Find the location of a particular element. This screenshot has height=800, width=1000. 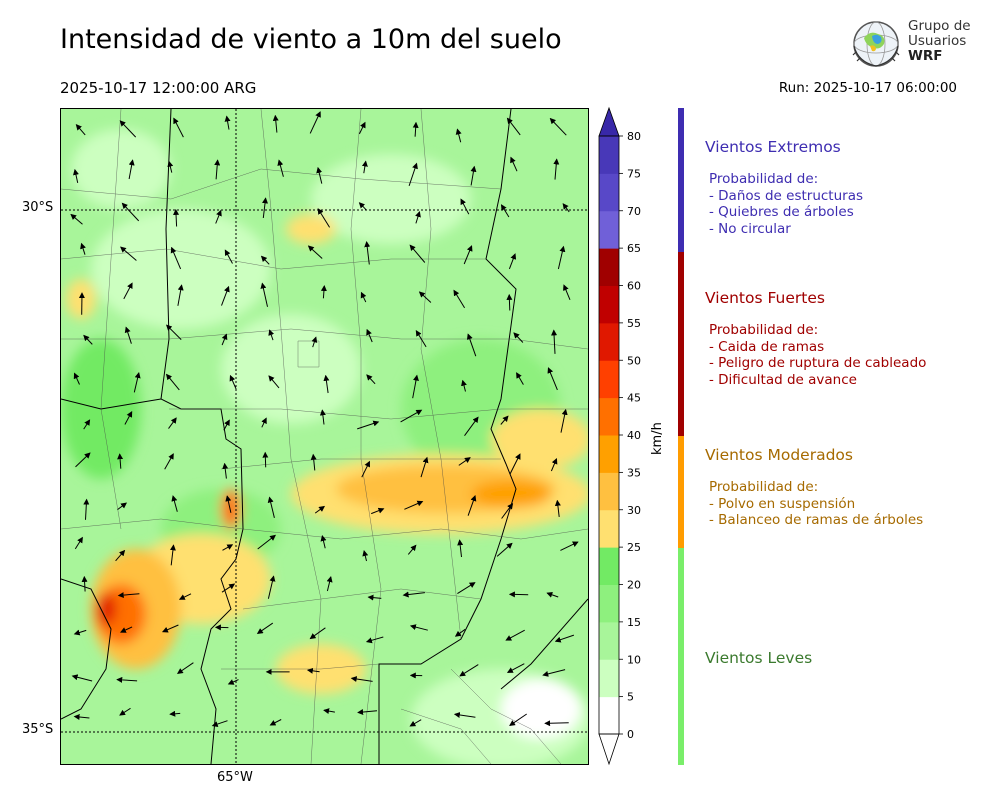

category-line: - Peligro de ruptura de cableado is located at coordinates (818, 363).